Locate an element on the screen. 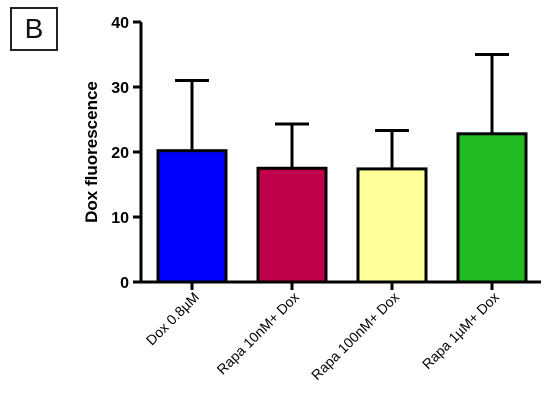 The image size is (550, 417). x-tick-label-4: Rapa 1µM+ Dox is located at coordinates (460, 330).